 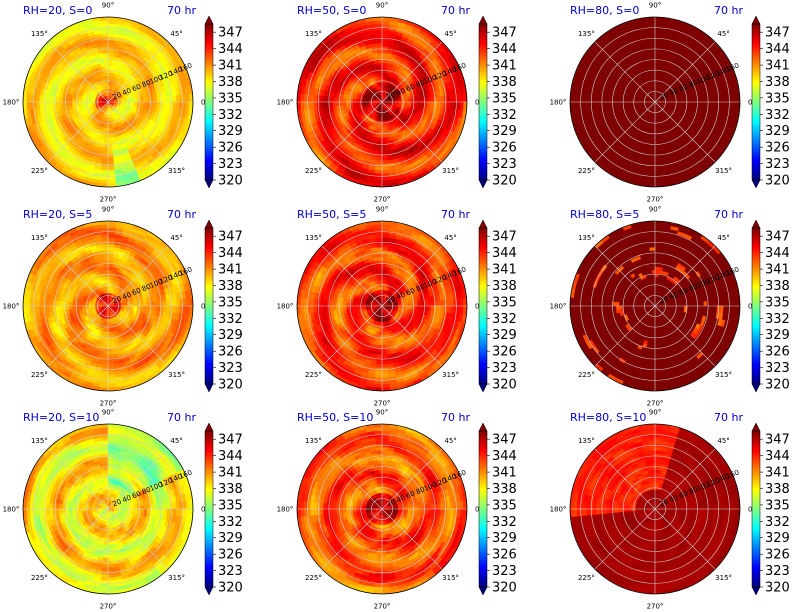 What do you see at coordinates (604, 214) in the screenshot?
I see `panel-title: RH=80, S=5` at bounding box center [604, 214].